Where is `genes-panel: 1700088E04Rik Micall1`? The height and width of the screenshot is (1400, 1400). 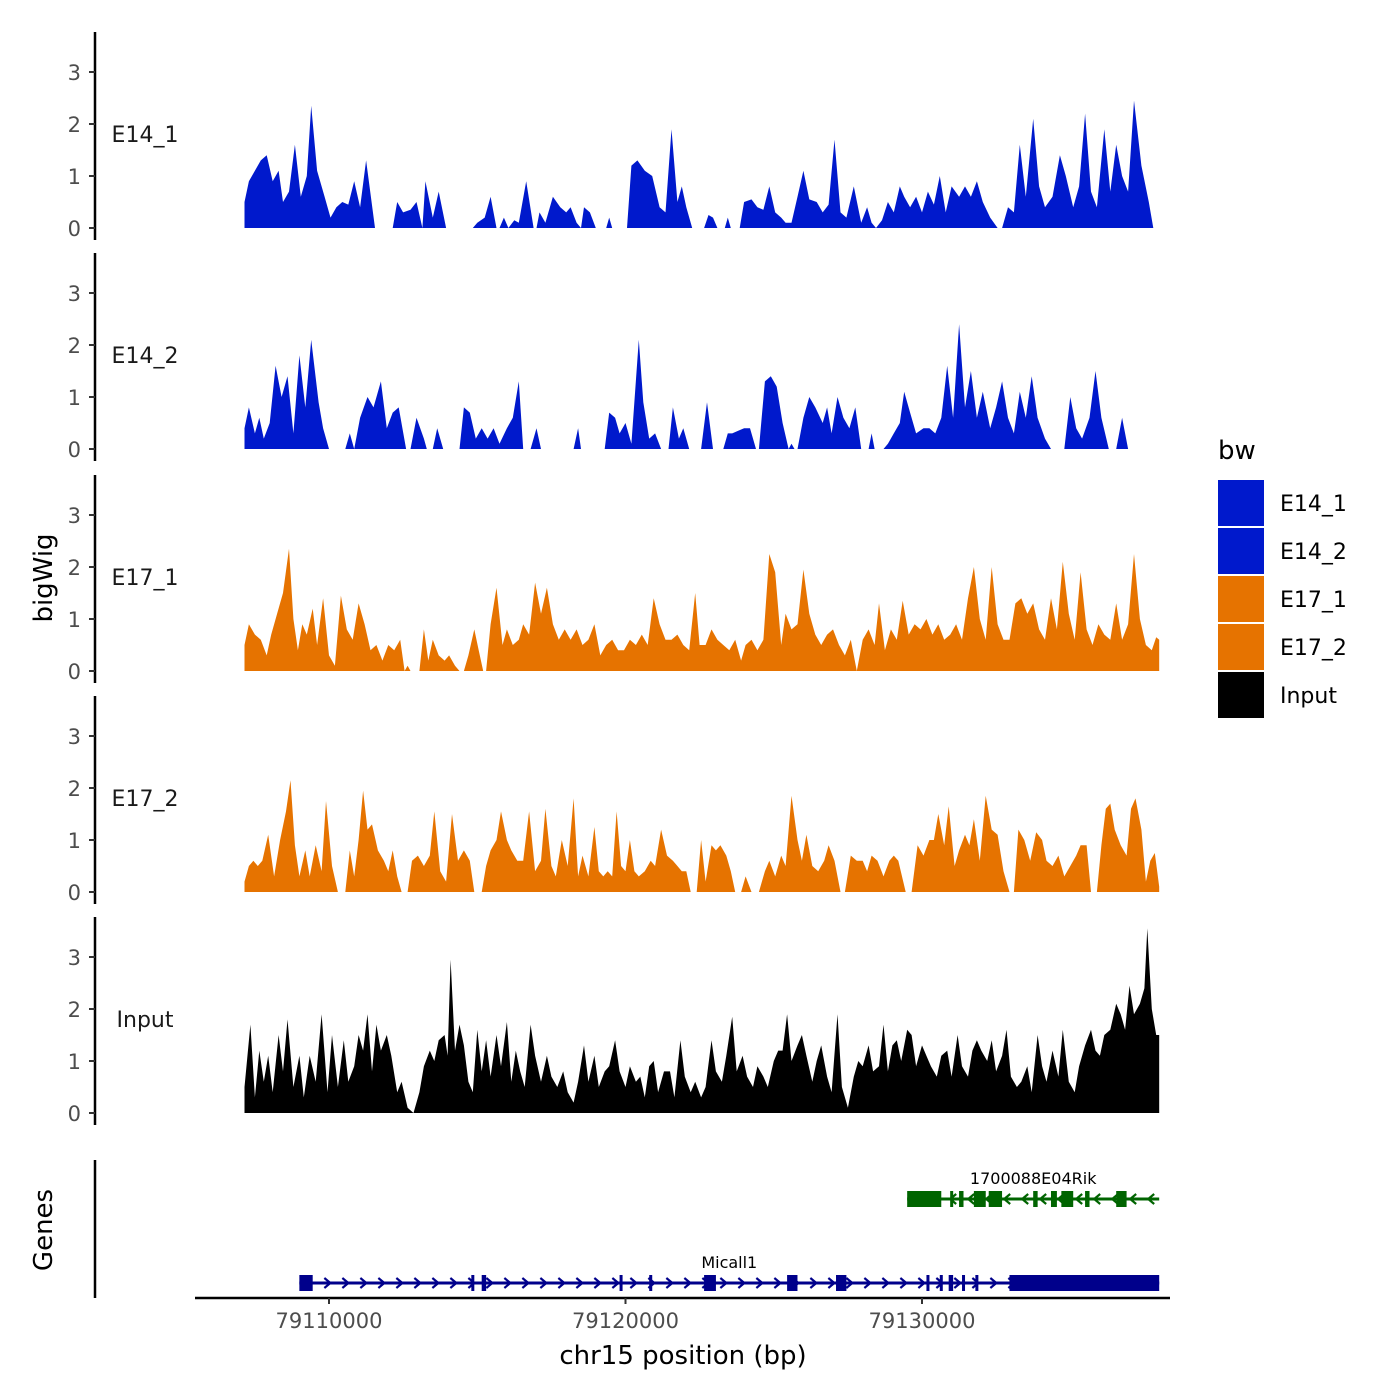 genes-panel: 1700088E04Rik Micall1 is located at coordinates (626, 1229).